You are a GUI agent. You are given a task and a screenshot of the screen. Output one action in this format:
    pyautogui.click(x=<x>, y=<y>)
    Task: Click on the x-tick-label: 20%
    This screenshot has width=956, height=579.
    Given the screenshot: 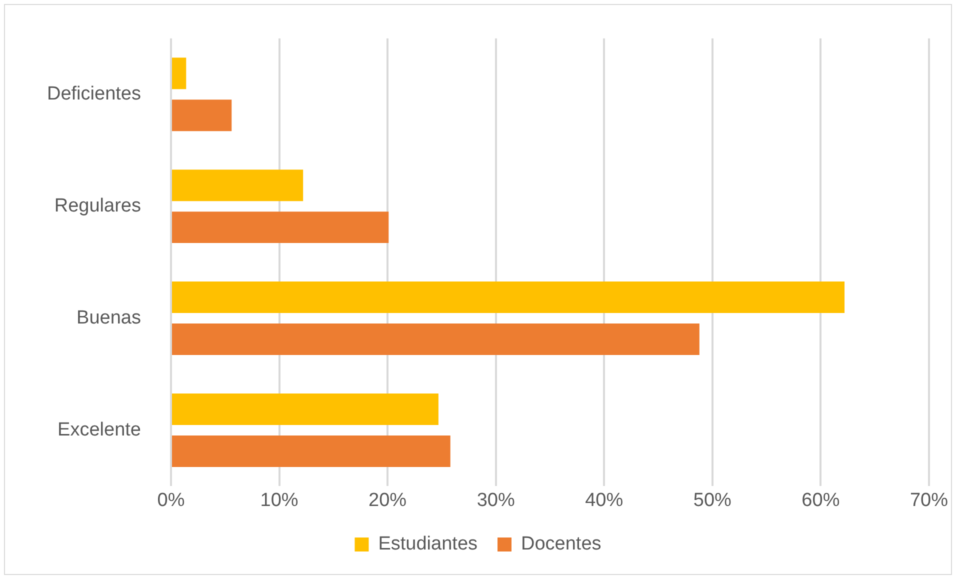 What is the action you would take?
    pyautogui.click(x=387, y=500)
    